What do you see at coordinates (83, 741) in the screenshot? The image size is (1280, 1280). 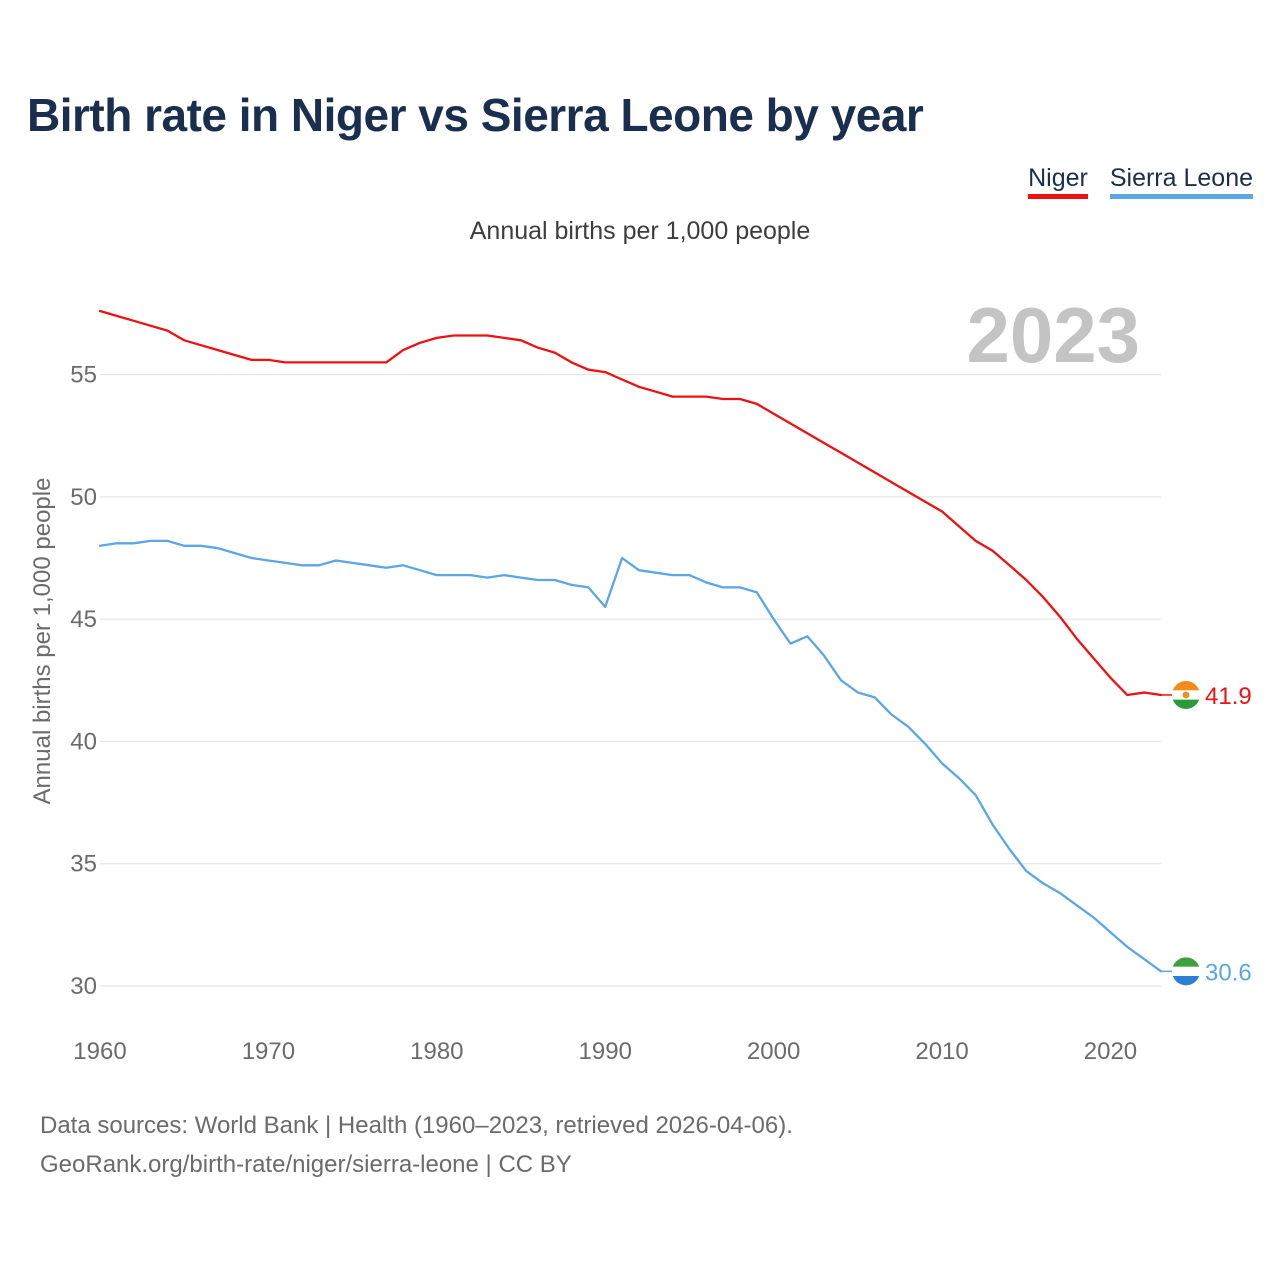 I see `y-tick-label: 40` at bounding box center [83, 741].